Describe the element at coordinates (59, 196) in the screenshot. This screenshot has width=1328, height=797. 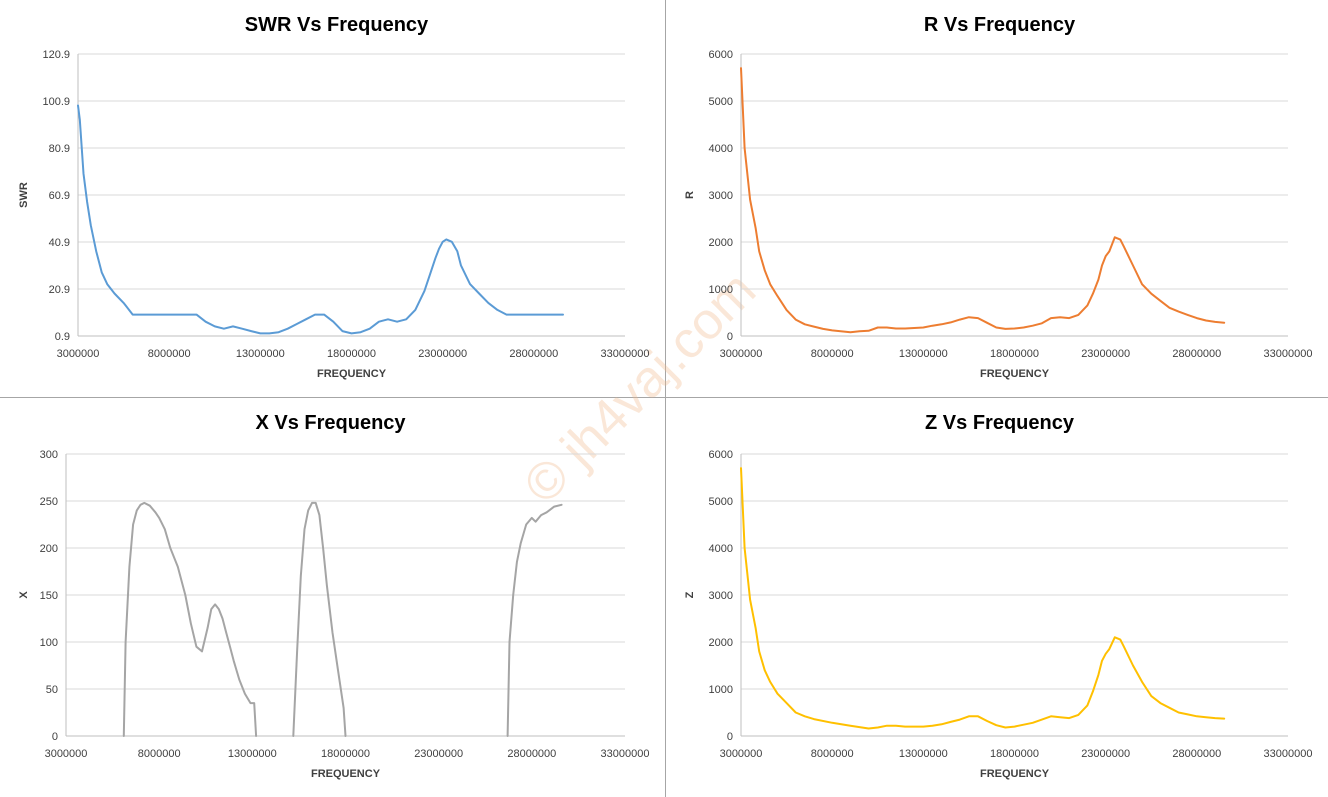
I see `swr-y-tick-label: 60.9` at that location.